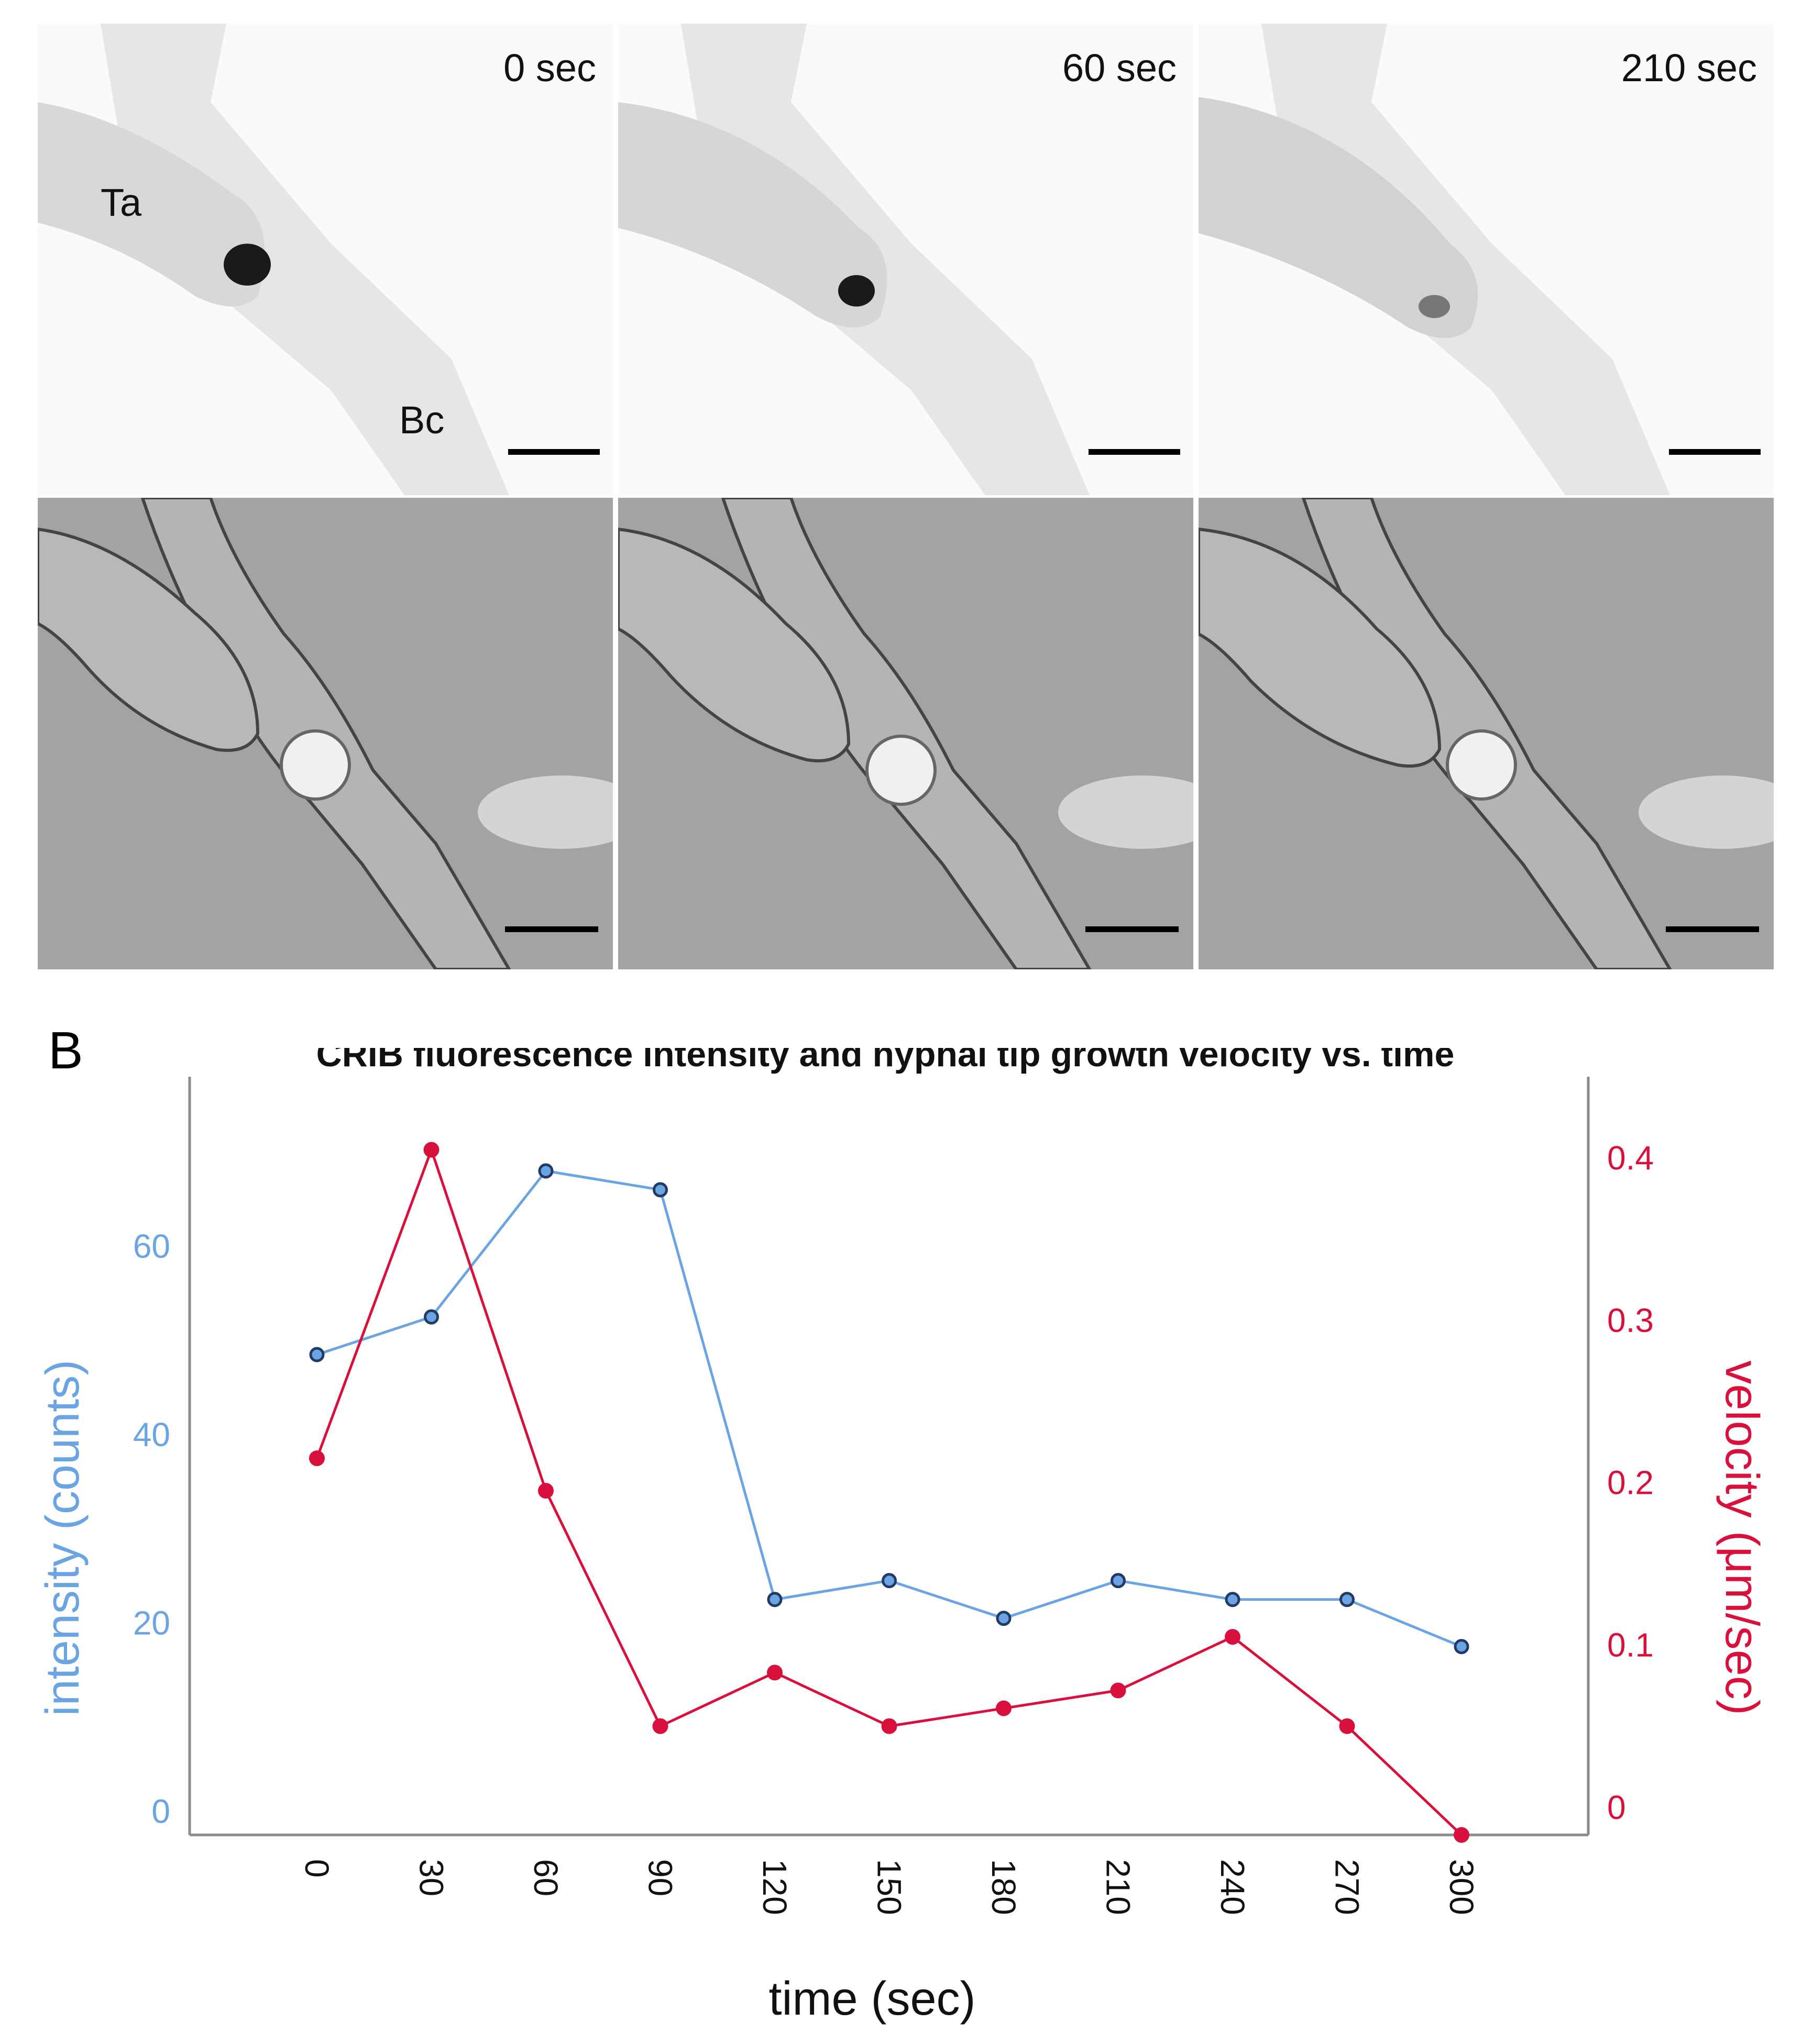  Describe the element at coordinates (1118, 1887) in the screenshot. I see `x-tick-label: 210` at that location.